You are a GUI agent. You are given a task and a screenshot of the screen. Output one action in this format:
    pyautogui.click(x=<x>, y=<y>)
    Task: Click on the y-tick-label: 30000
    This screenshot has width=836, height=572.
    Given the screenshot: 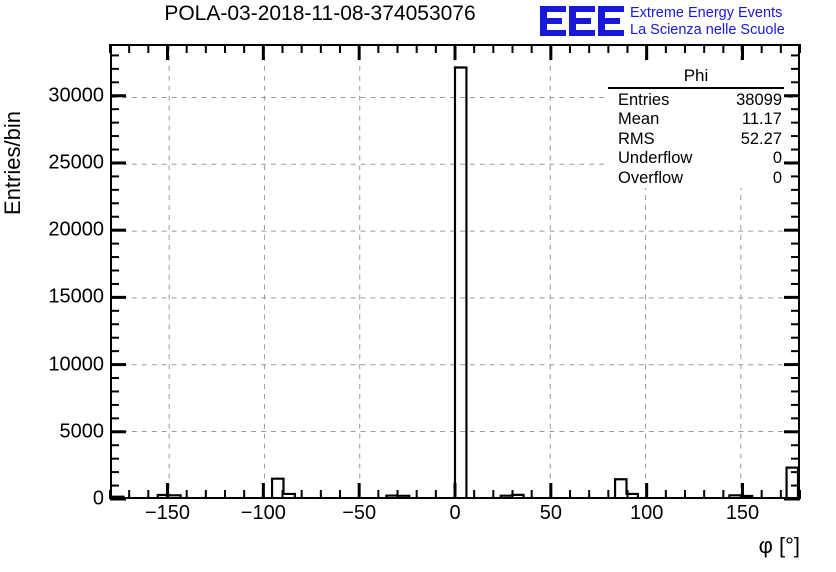 What is the action you would take?
    pyautogui.click(x=76, y=95)
    